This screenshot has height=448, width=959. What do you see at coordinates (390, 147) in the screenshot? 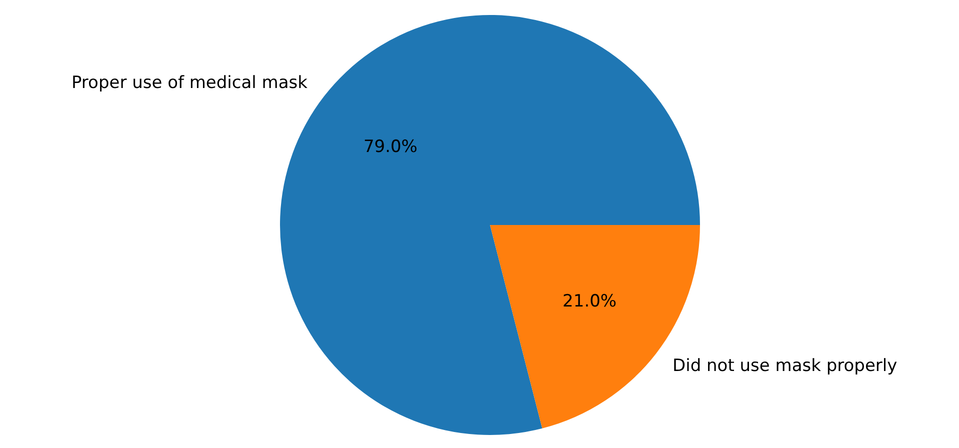
I see `data-label: 79.0%` at bounding box center [390, 147].